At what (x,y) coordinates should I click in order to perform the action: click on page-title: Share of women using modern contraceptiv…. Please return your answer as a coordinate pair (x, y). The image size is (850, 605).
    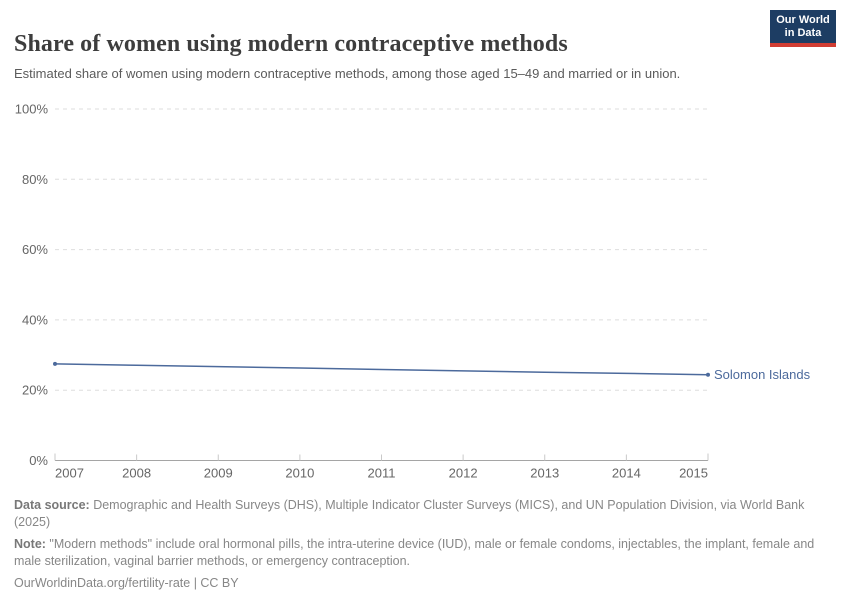
    Looking at the image, I should click on (291, 44).